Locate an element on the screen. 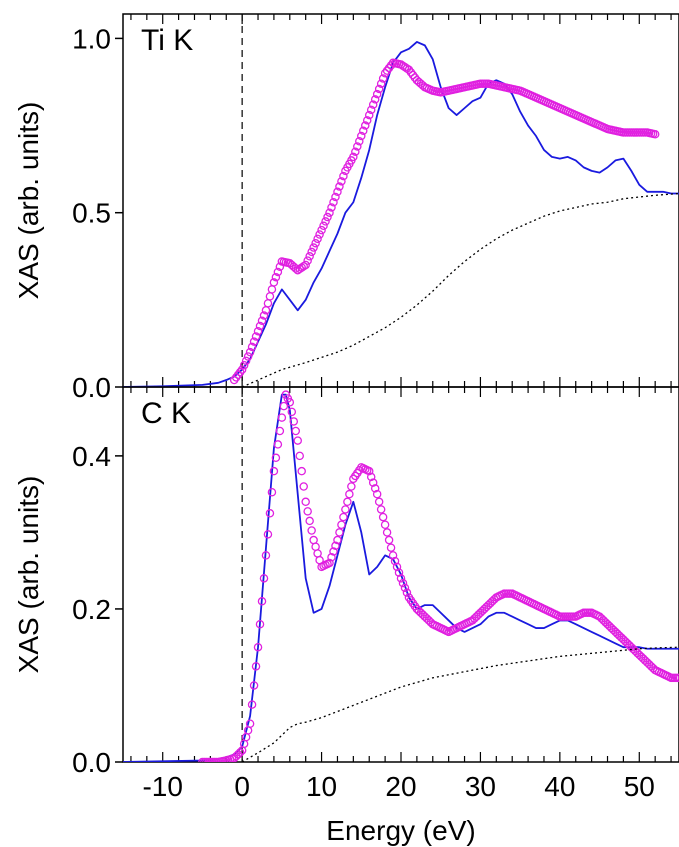  panel-label: C K is located at coordinates (166, 413).